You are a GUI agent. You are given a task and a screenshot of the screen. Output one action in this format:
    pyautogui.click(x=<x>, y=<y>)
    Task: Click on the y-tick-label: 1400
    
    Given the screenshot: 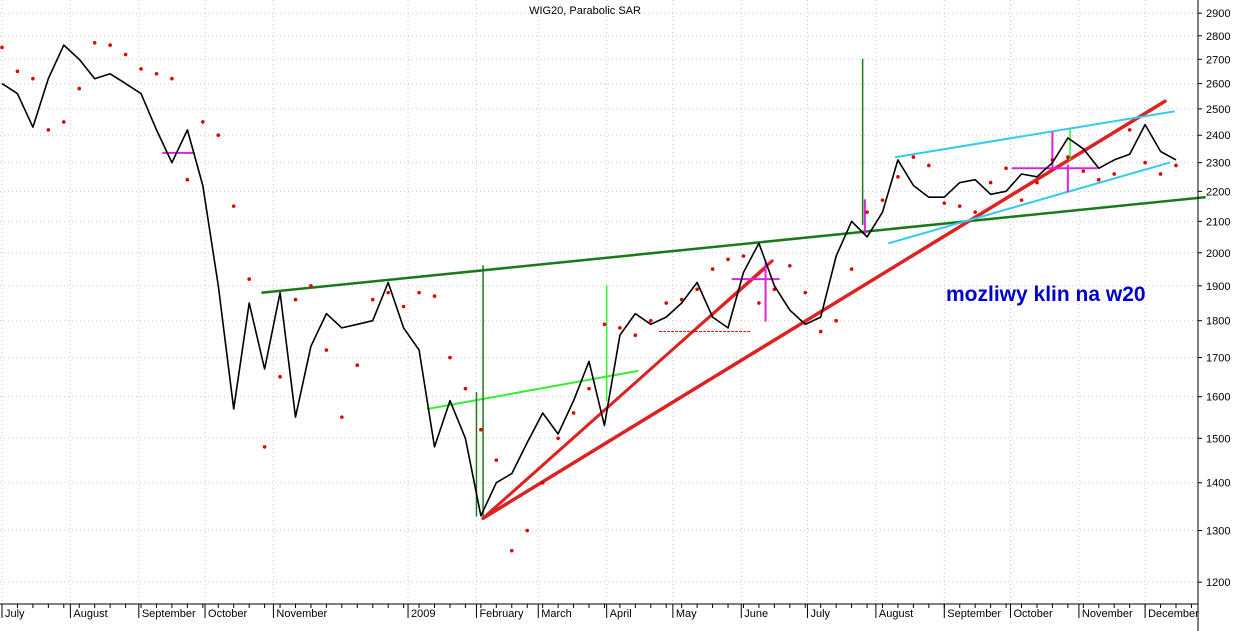 What is the action you would take?
    pyautogui.click(x=1218, y=484)
    